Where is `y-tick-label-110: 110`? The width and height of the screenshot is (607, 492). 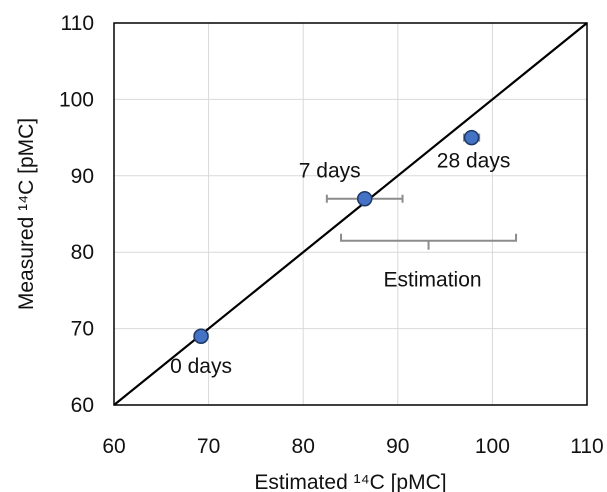
y-tick-label-110: 110 is located at coordinates (77, 23).